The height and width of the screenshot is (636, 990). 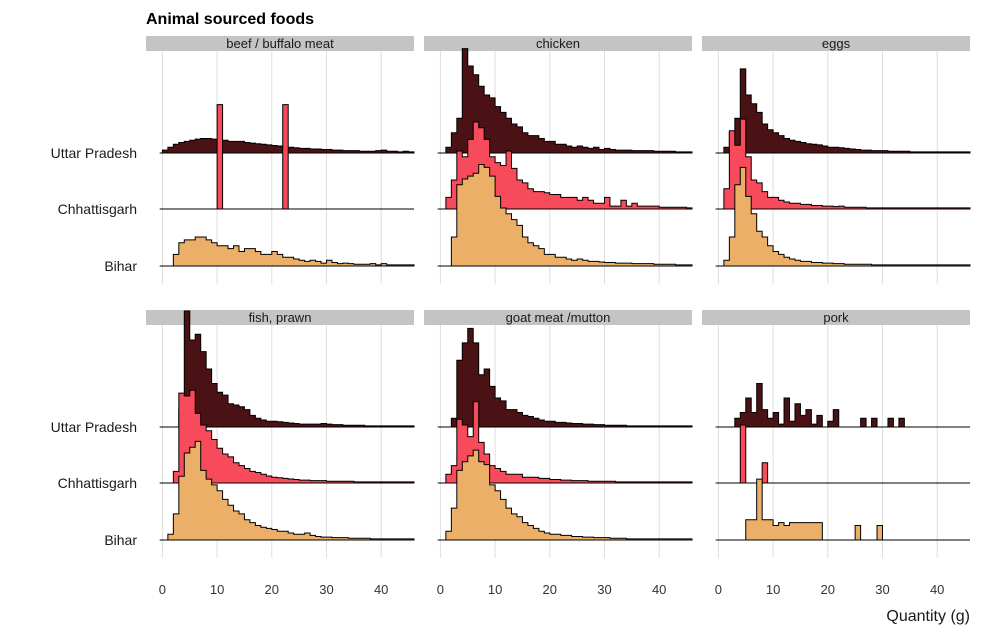 I want to click on panel-strip-label: goat meat /mutton, so click(x=558, y=317).